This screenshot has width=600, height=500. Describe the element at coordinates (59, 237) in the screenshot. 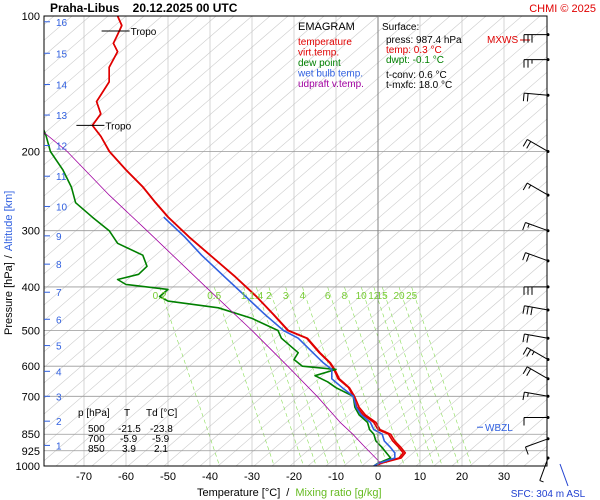

I see `altitude-tick-label: 9` at that location.